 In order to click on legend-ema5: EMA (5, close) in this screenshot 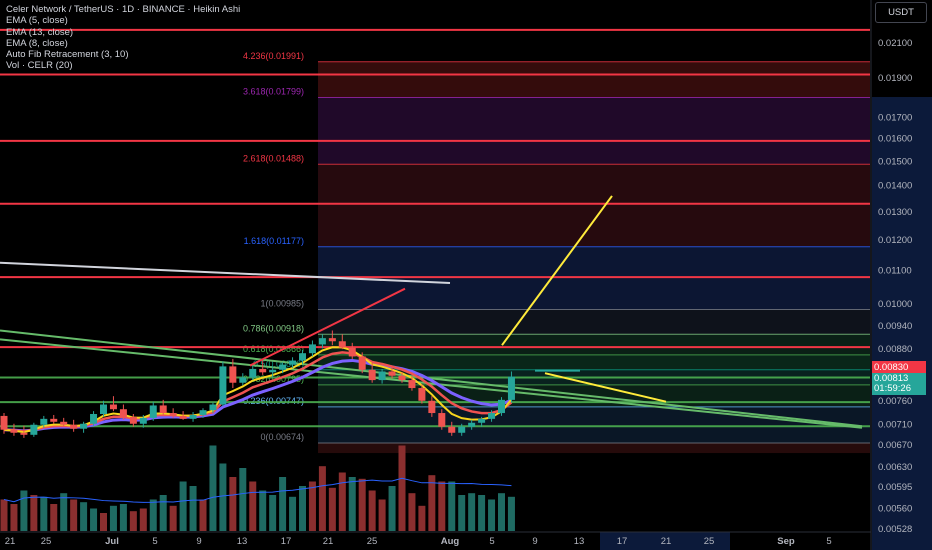, I will do `click(37, 21)`.